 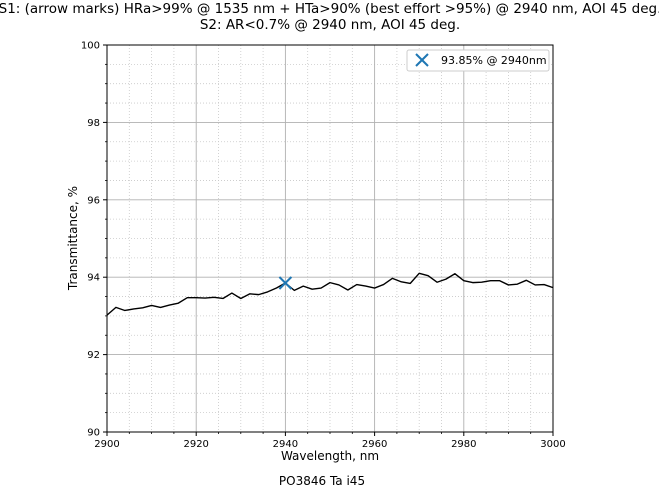 I want to click on y-axis-label: Transmittance, %, so click(x=73, y=238).